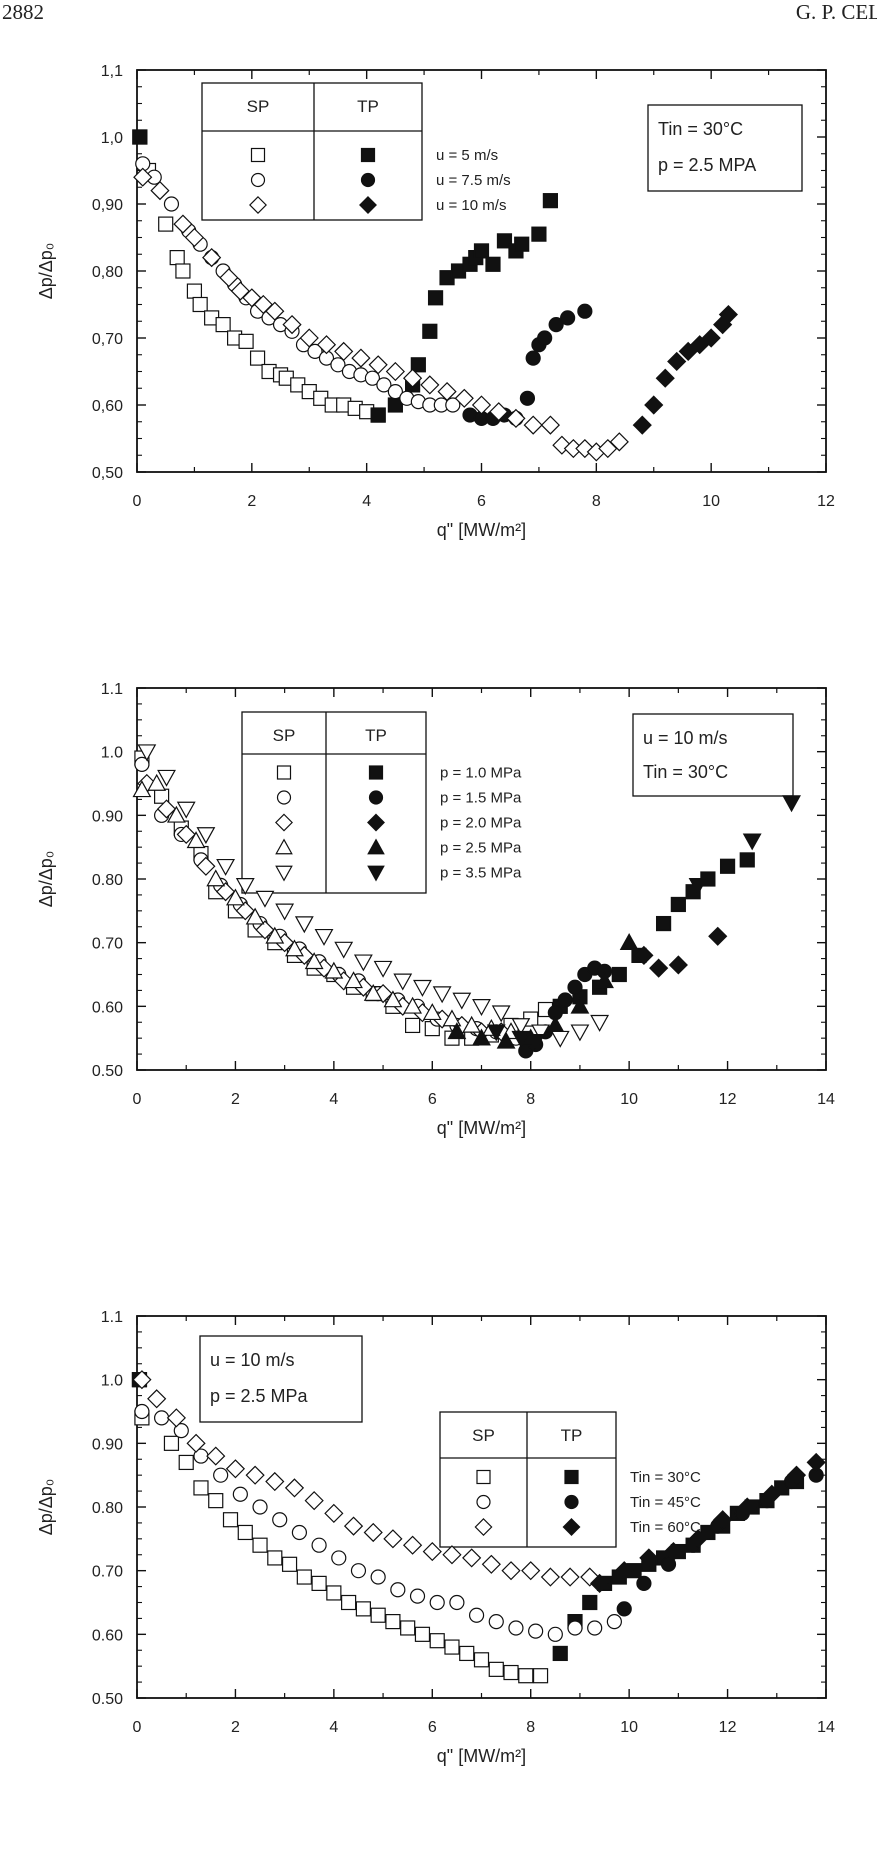  Describe the element at coordinates (137, 501) in the screenshot. I see `x-tick-label: 0` at that location.